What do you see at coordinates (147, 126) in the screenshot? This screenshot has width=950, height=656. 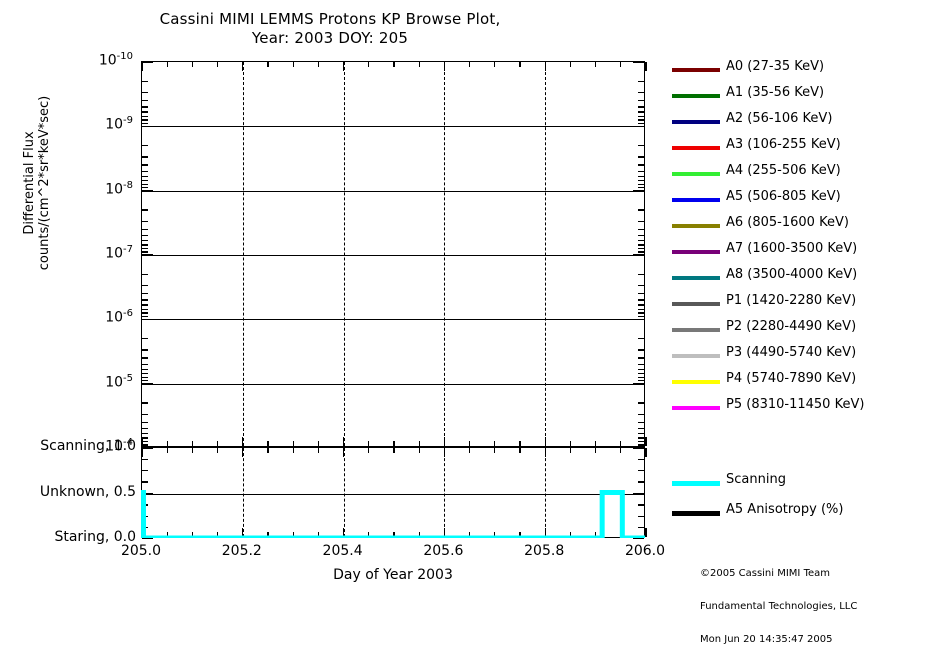 I see `y-major-tick` at bounding box center [147, 126].